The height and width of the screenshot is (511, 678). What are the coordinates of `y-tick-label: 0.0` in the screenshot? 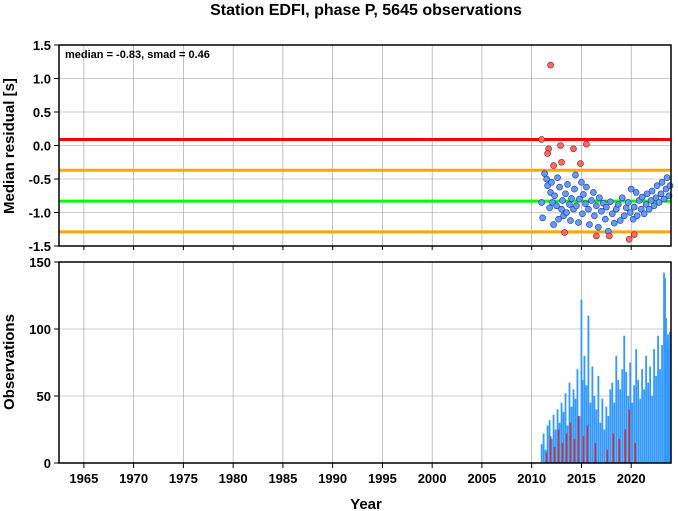 It's located at (42, 146).